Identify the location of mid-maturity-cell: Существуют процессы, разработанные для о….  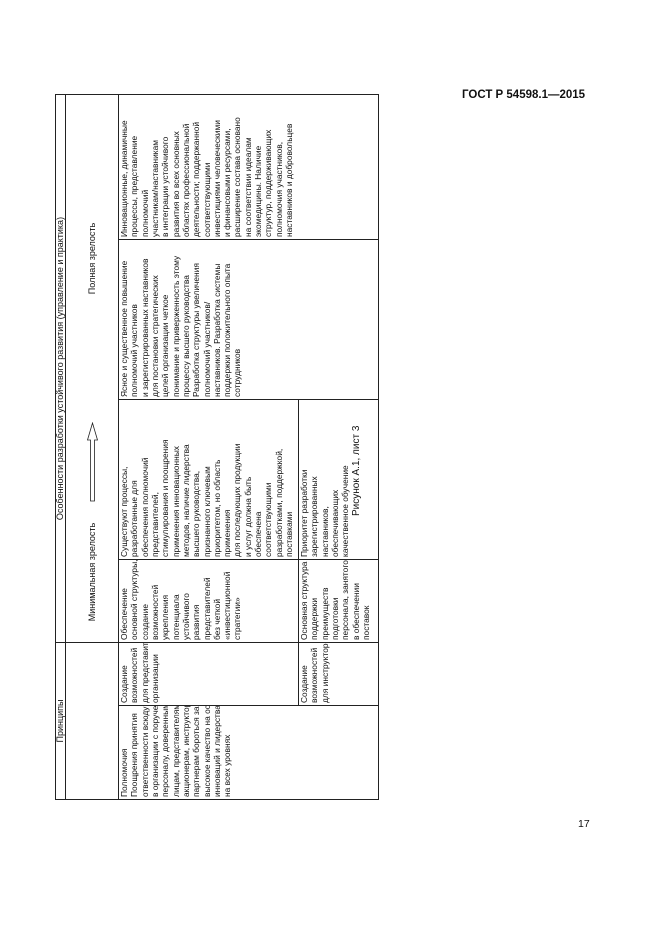
(208, 479).